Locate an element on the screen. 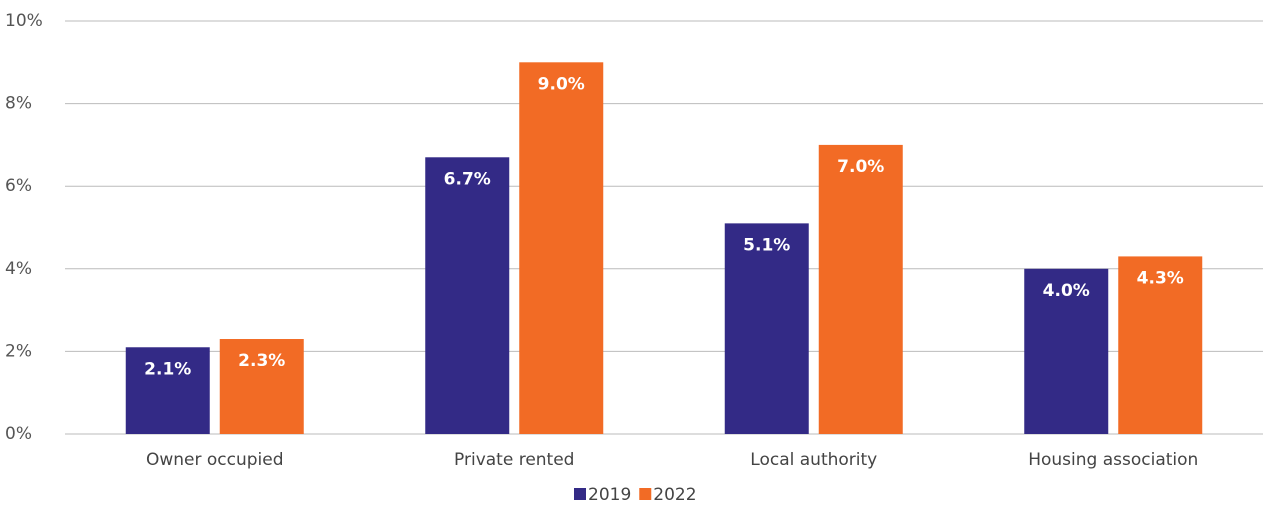  x-tick-label: Private rented is located at coordinates (514, 460).